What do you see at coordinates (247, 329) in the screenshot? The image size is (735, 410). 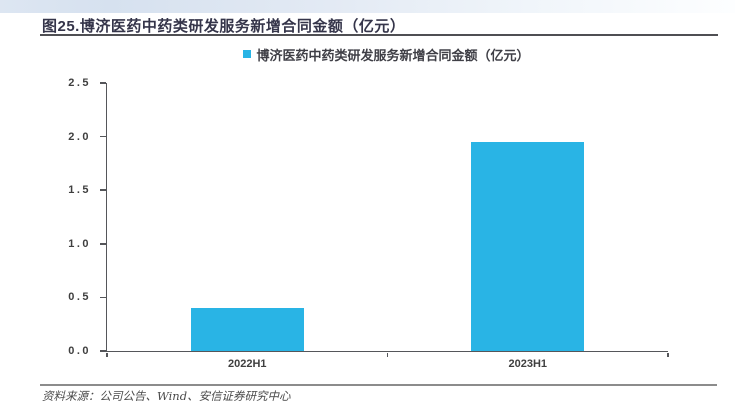 I see `bar-2022H1` at bounding box center [247, 329].